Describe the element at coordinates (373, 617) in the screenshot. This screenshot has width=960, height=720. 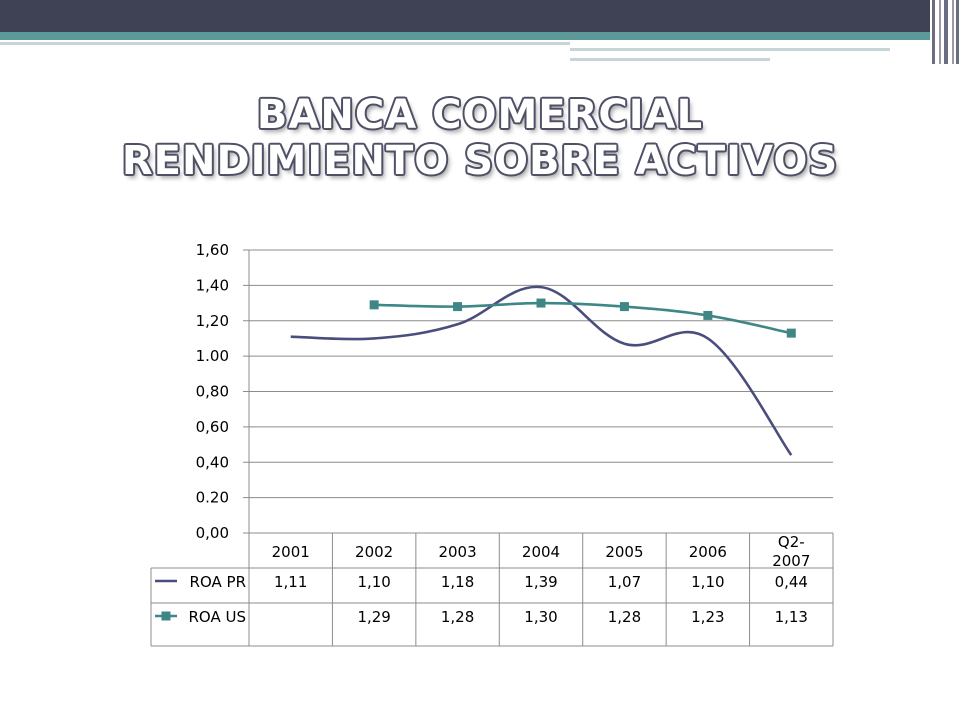
I see `data-label-roa-us: 1,29` at that location.